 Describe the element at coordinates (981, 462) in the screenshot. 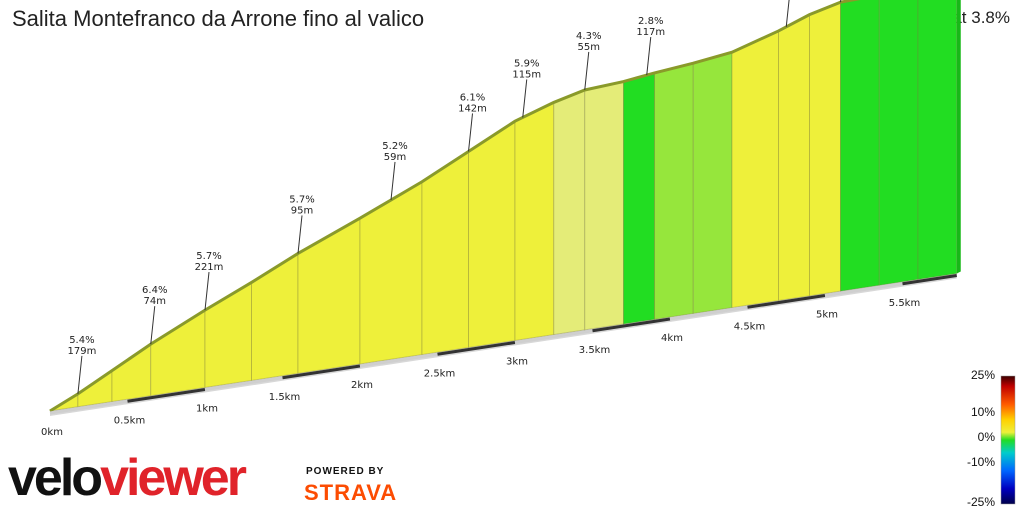

I see `legend-label: -10%` at that location.